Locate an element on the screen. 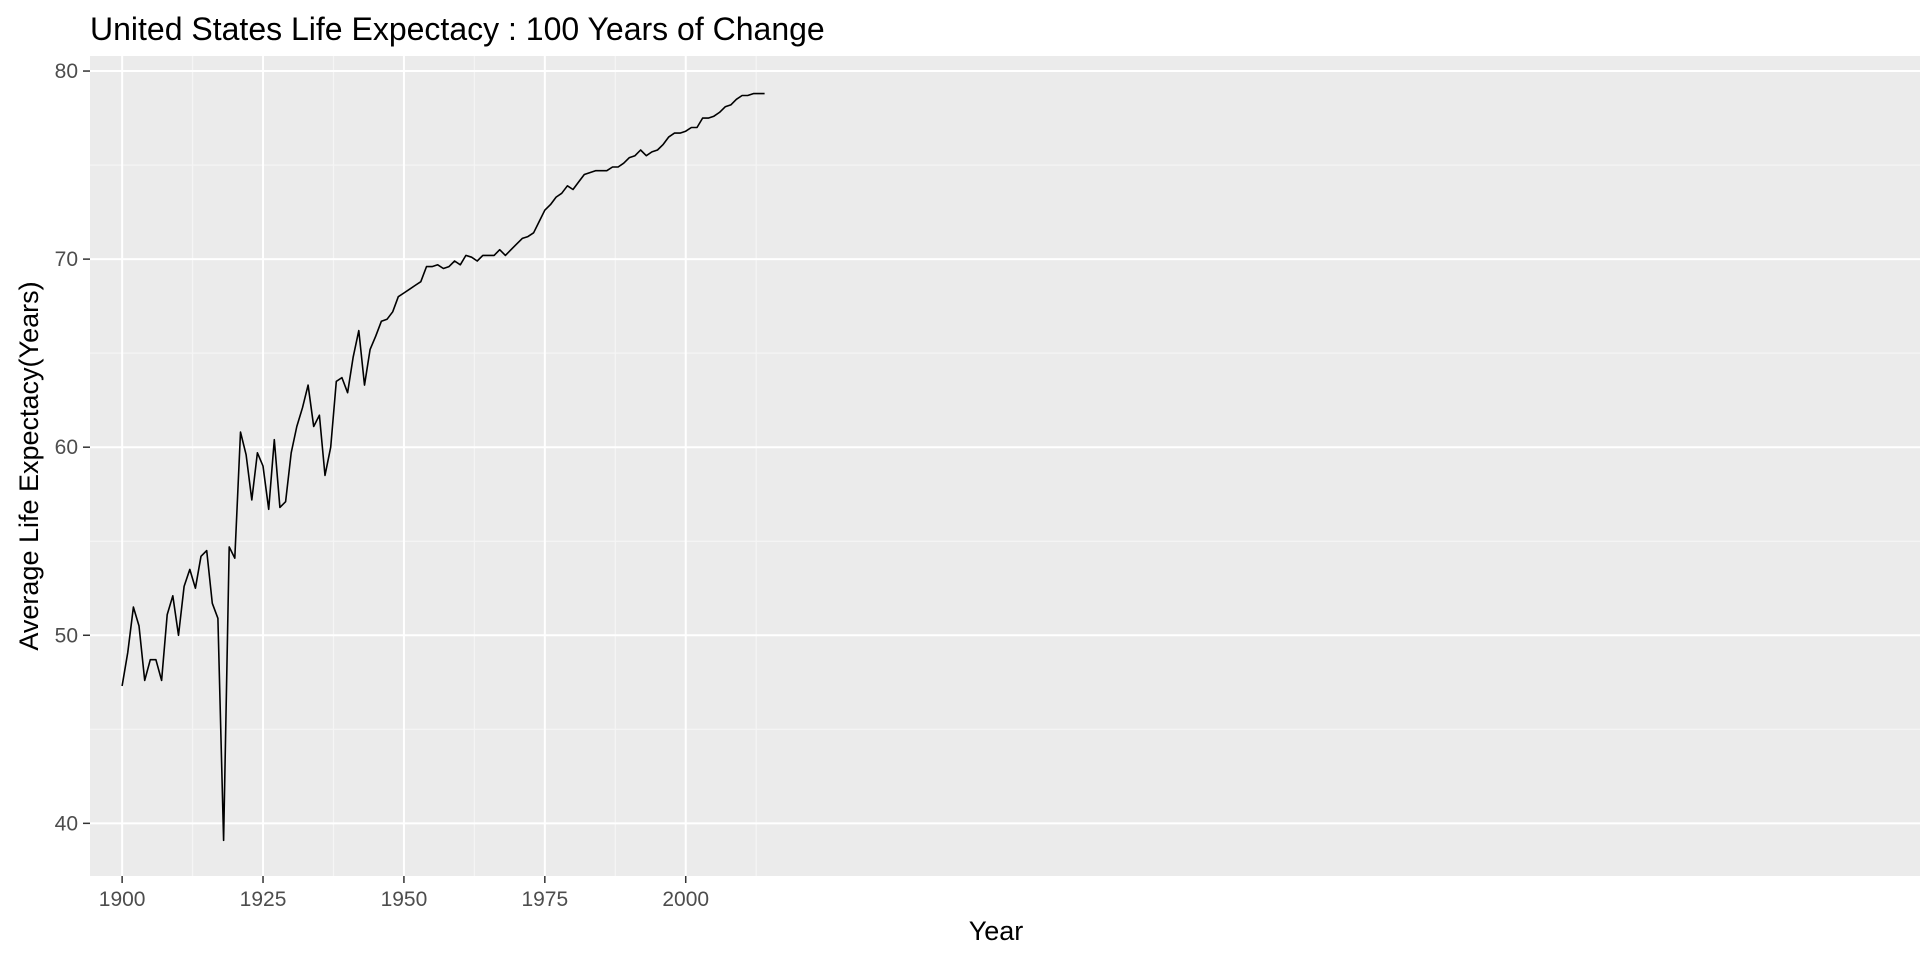  data-point-2014 is located at coordinates (764, 93).